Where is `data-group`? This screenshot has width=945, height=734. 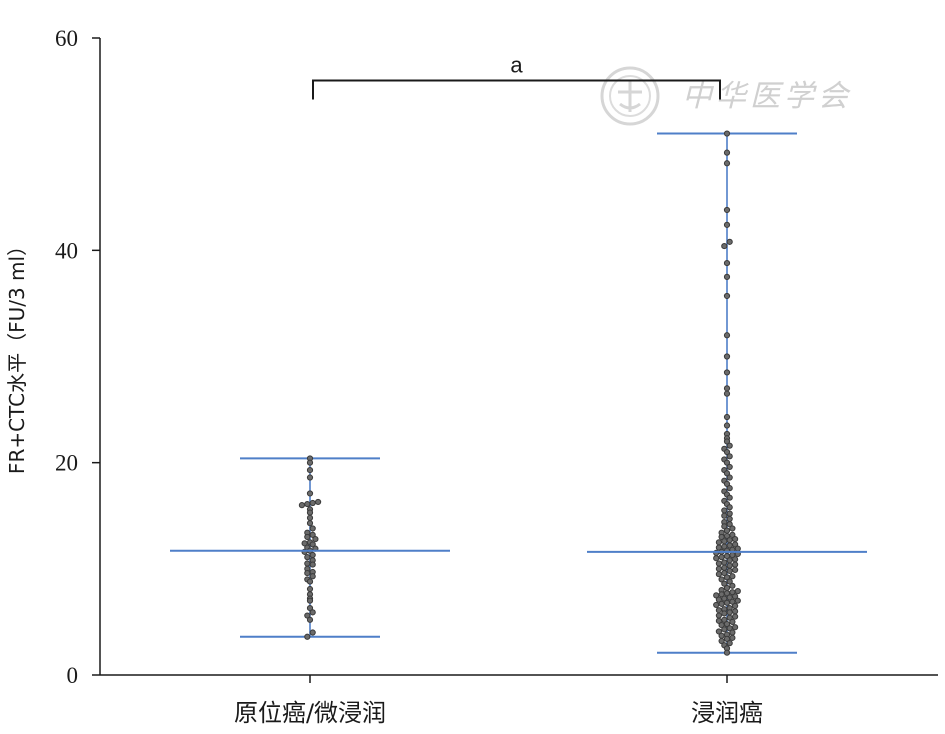 data-group is located at coordinates (310, 547).